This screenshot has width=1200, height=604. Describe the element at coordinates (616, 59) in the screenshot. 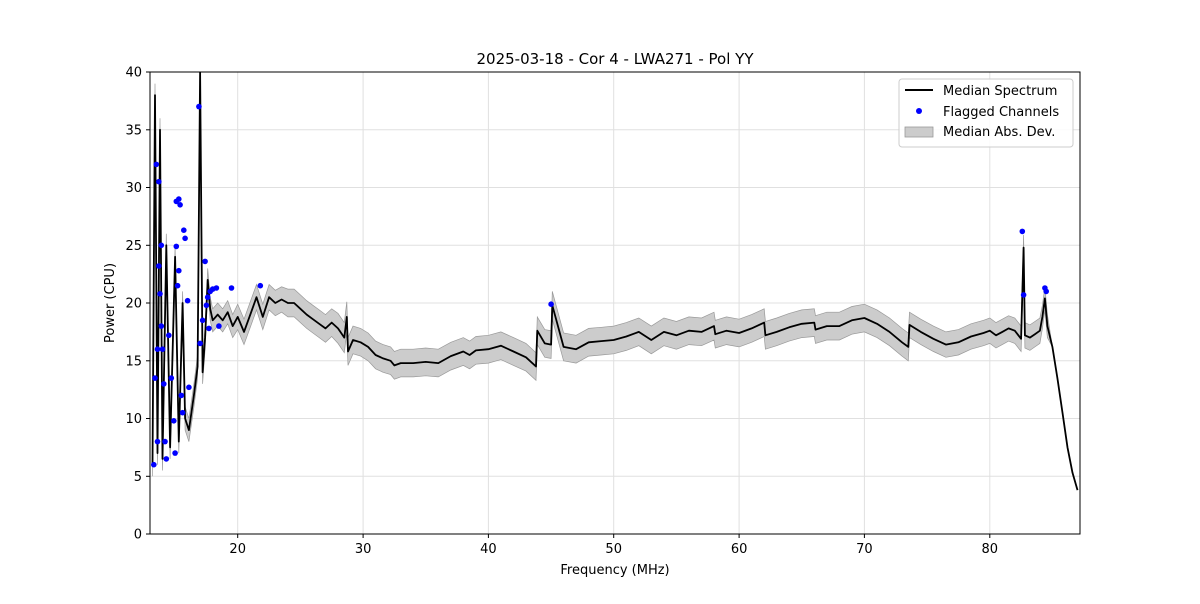

I see `chart-title: 2025-03-18 - Cor 4 - LWA271 - Pol YY` at that location.